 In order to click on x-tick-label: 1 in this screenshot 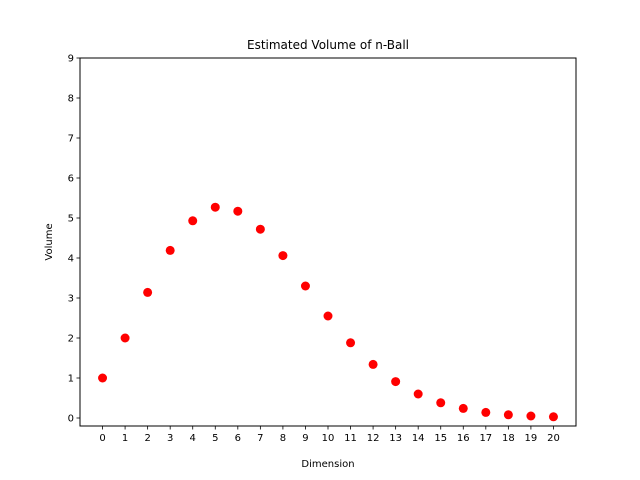, I will do `click(125, 438)`.